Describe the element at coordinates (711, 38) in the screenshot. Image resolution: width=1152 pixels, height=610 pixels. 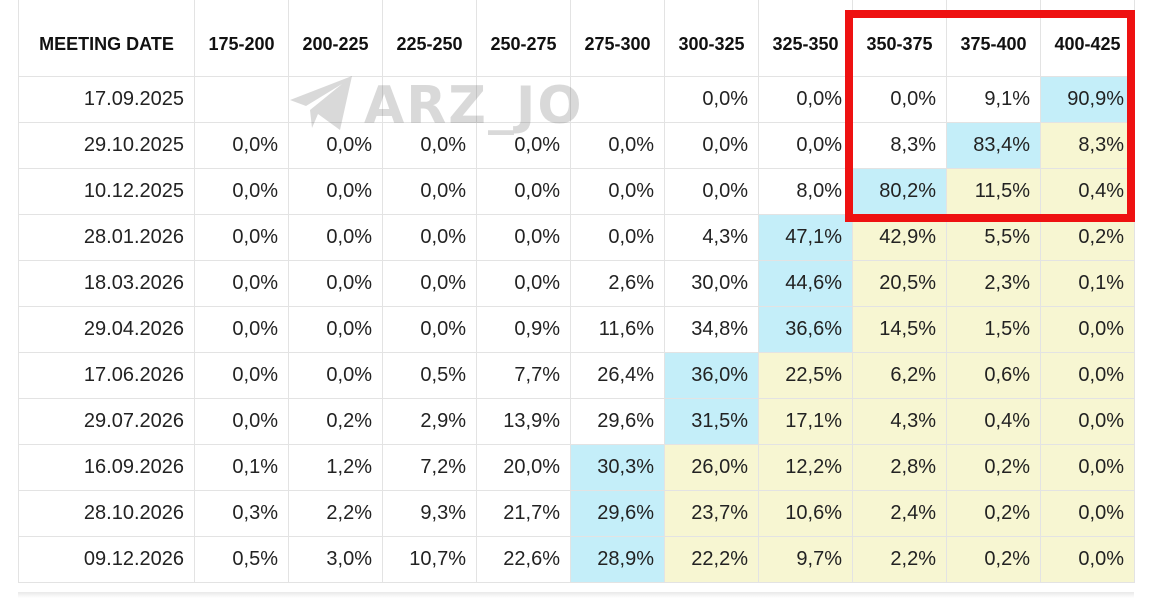
I see `column-header-range: 300-325` at that location.